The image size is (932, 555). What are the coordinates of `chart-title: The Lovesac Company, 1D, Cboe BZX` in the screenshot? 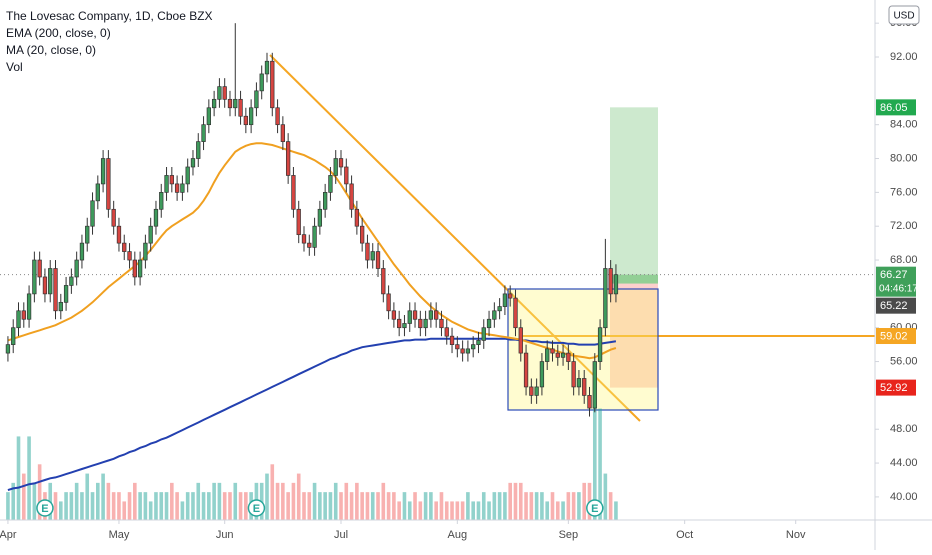 It's located at (109, 16).